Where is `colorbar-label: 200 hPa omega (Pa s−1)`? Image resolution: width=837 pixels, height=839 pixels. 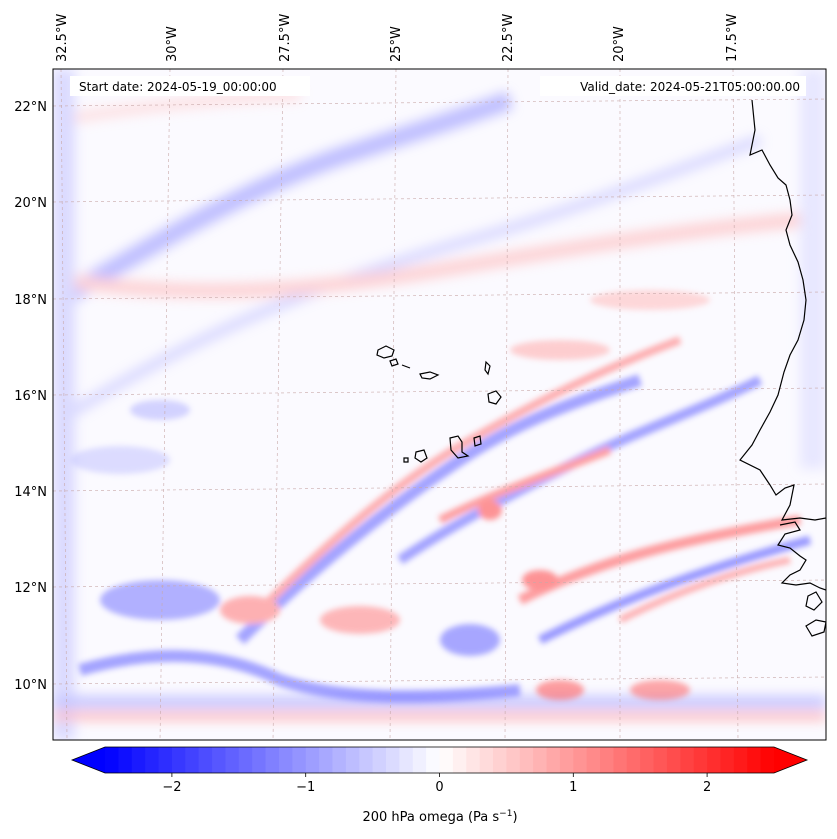
colorbar-label: 200 hPa omega (Pa s−1) is located at coordinates (439, 817).